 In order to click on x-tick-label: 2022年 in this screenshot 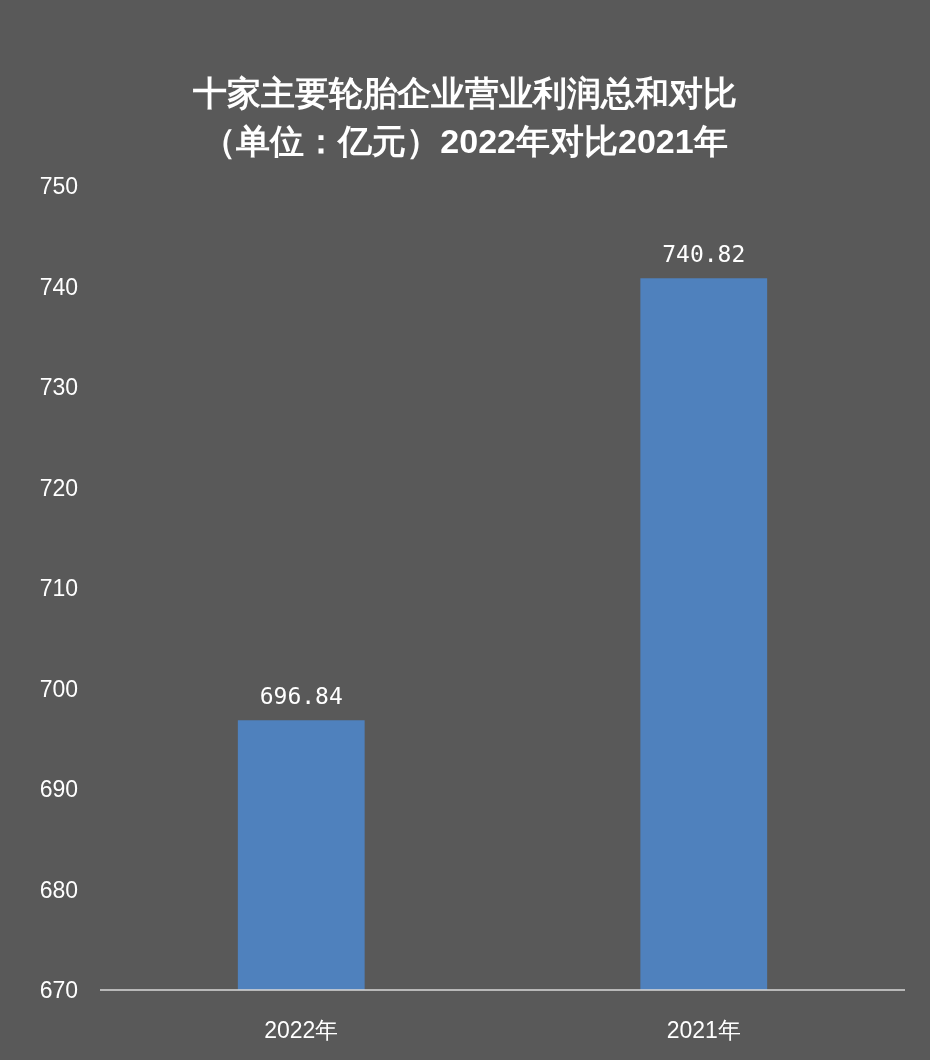, I will do `click(301, 1030)`.